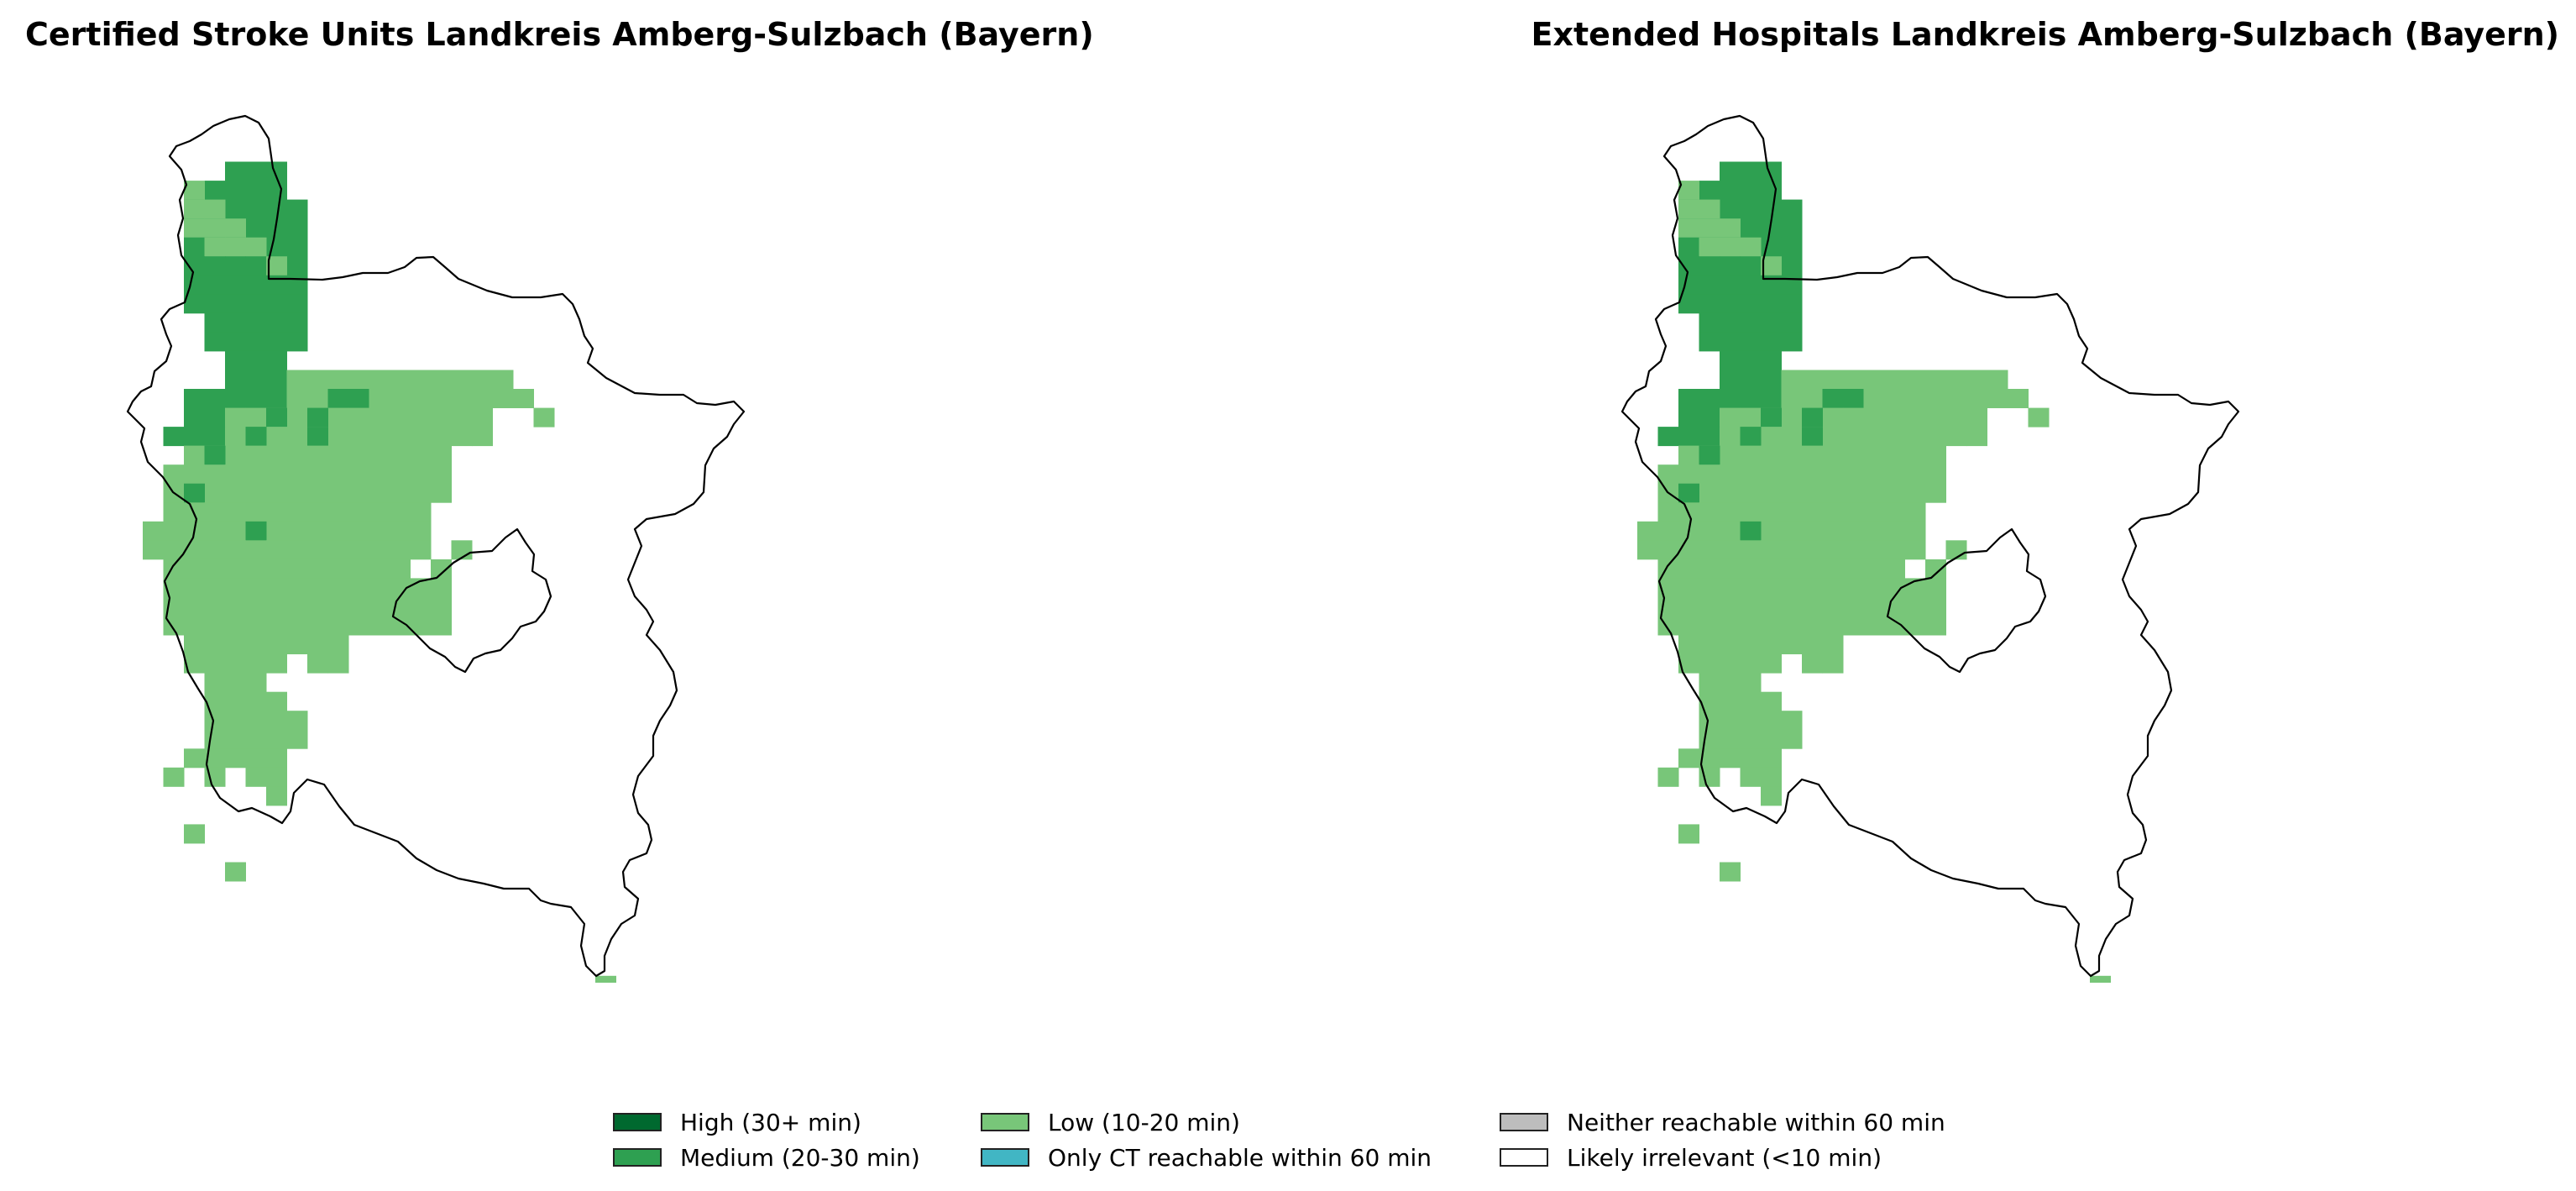  What do you see at coordinates (1144, 1122) in the screenshot?
I see `legend-label-low: Low (10-20 min)` at bounding box center [1144, 1122].